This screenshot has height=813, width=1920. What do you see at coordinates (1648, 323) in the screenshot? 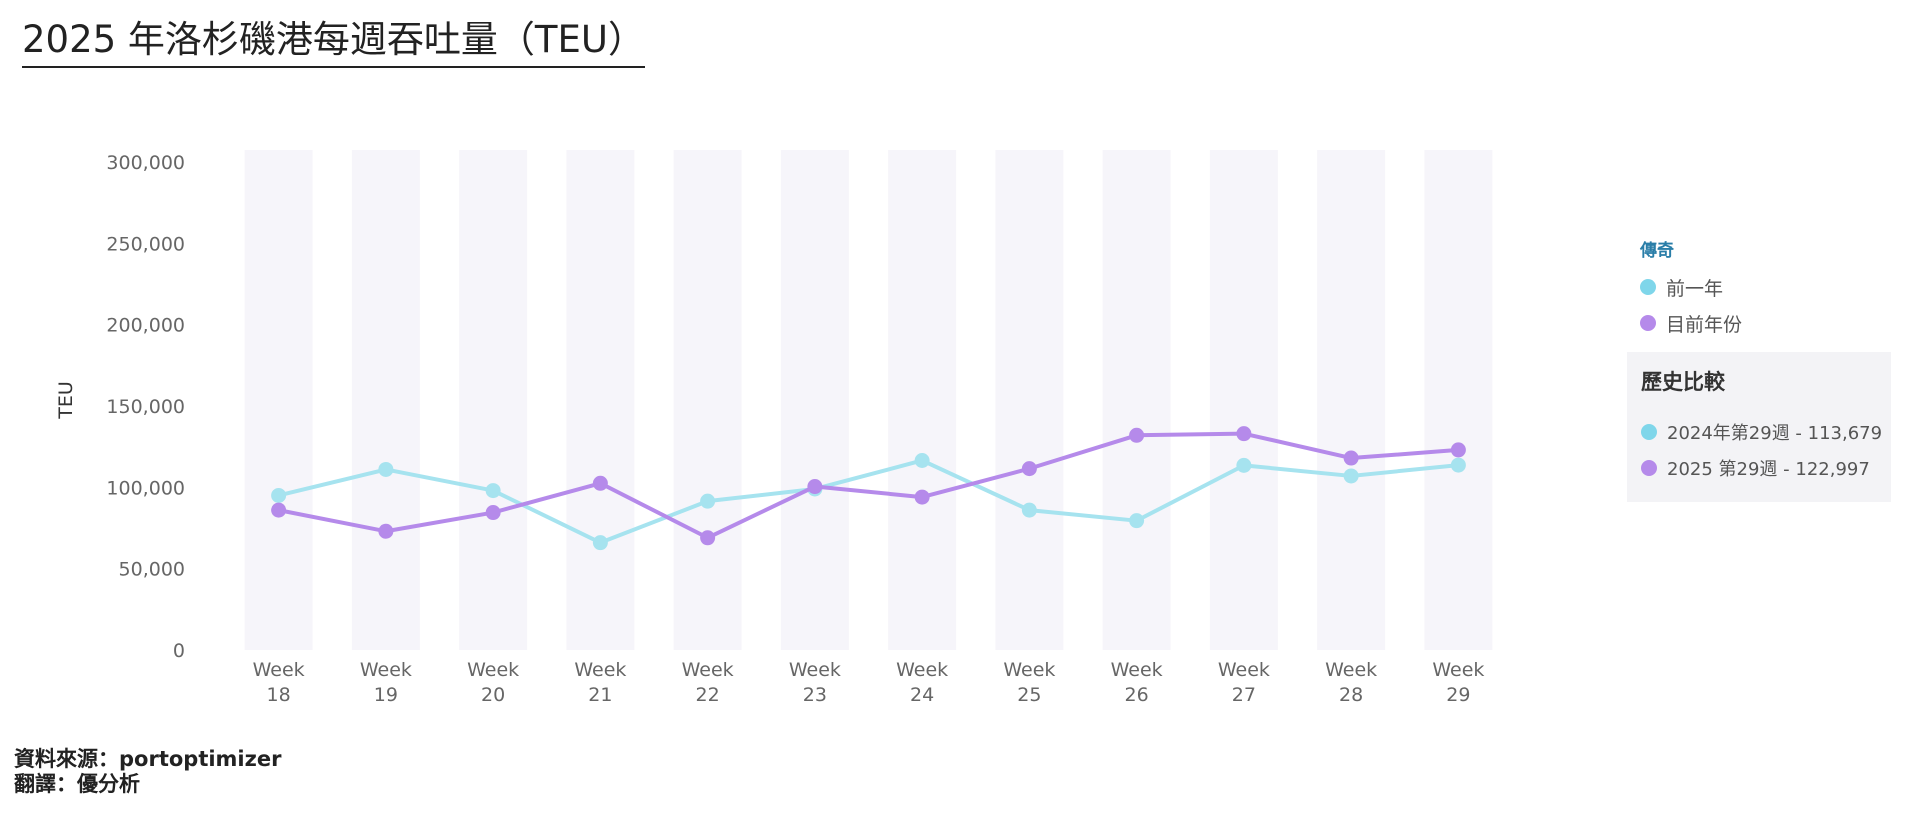
I see `legend-dot-current-year` at bounding box center [1648, 323].